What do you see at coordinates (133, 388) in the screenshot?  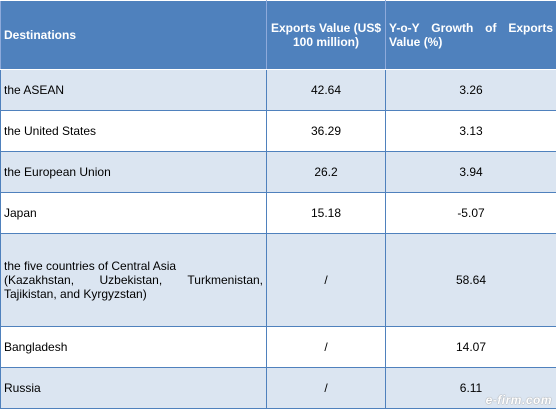 I see `cell-destination: Russia` at bounding box center [133, 388].